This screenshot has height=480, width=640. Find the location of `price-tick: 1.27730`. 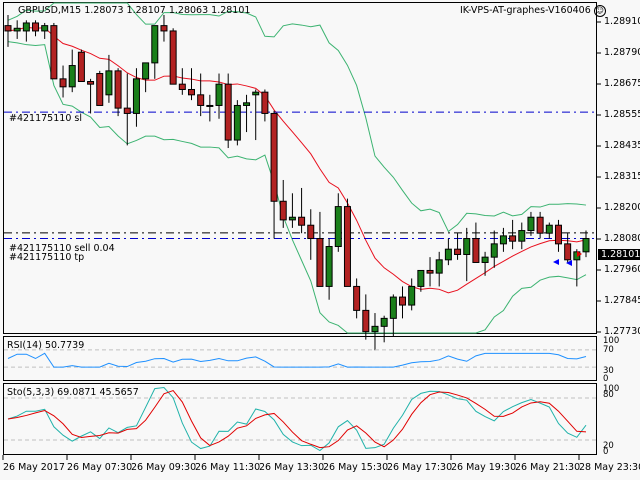

price-tick: 1.27730 is located at coordinates (622, 331).